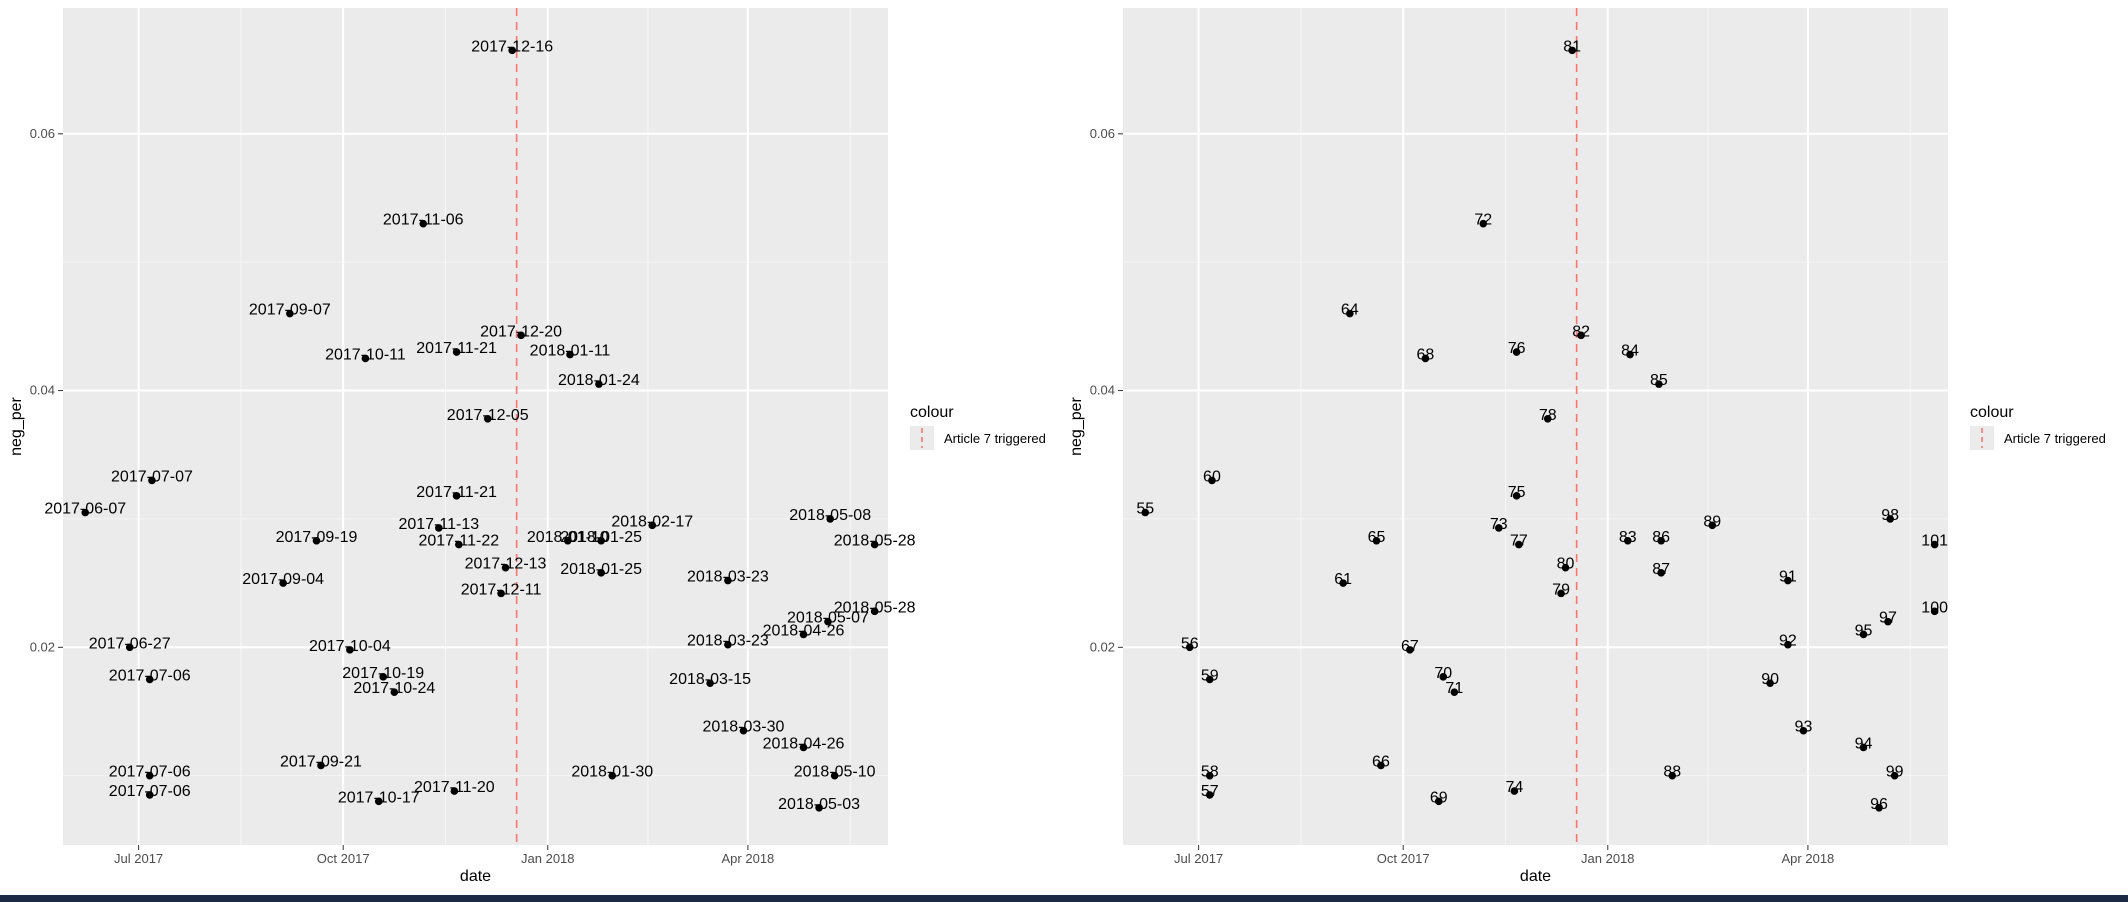 Image resolution: width=2128 pixels, height=902 pixels. Describe the element at coordinates (152, 476) in the screenshot. I see `point-label: 2017-07-07` at that location.